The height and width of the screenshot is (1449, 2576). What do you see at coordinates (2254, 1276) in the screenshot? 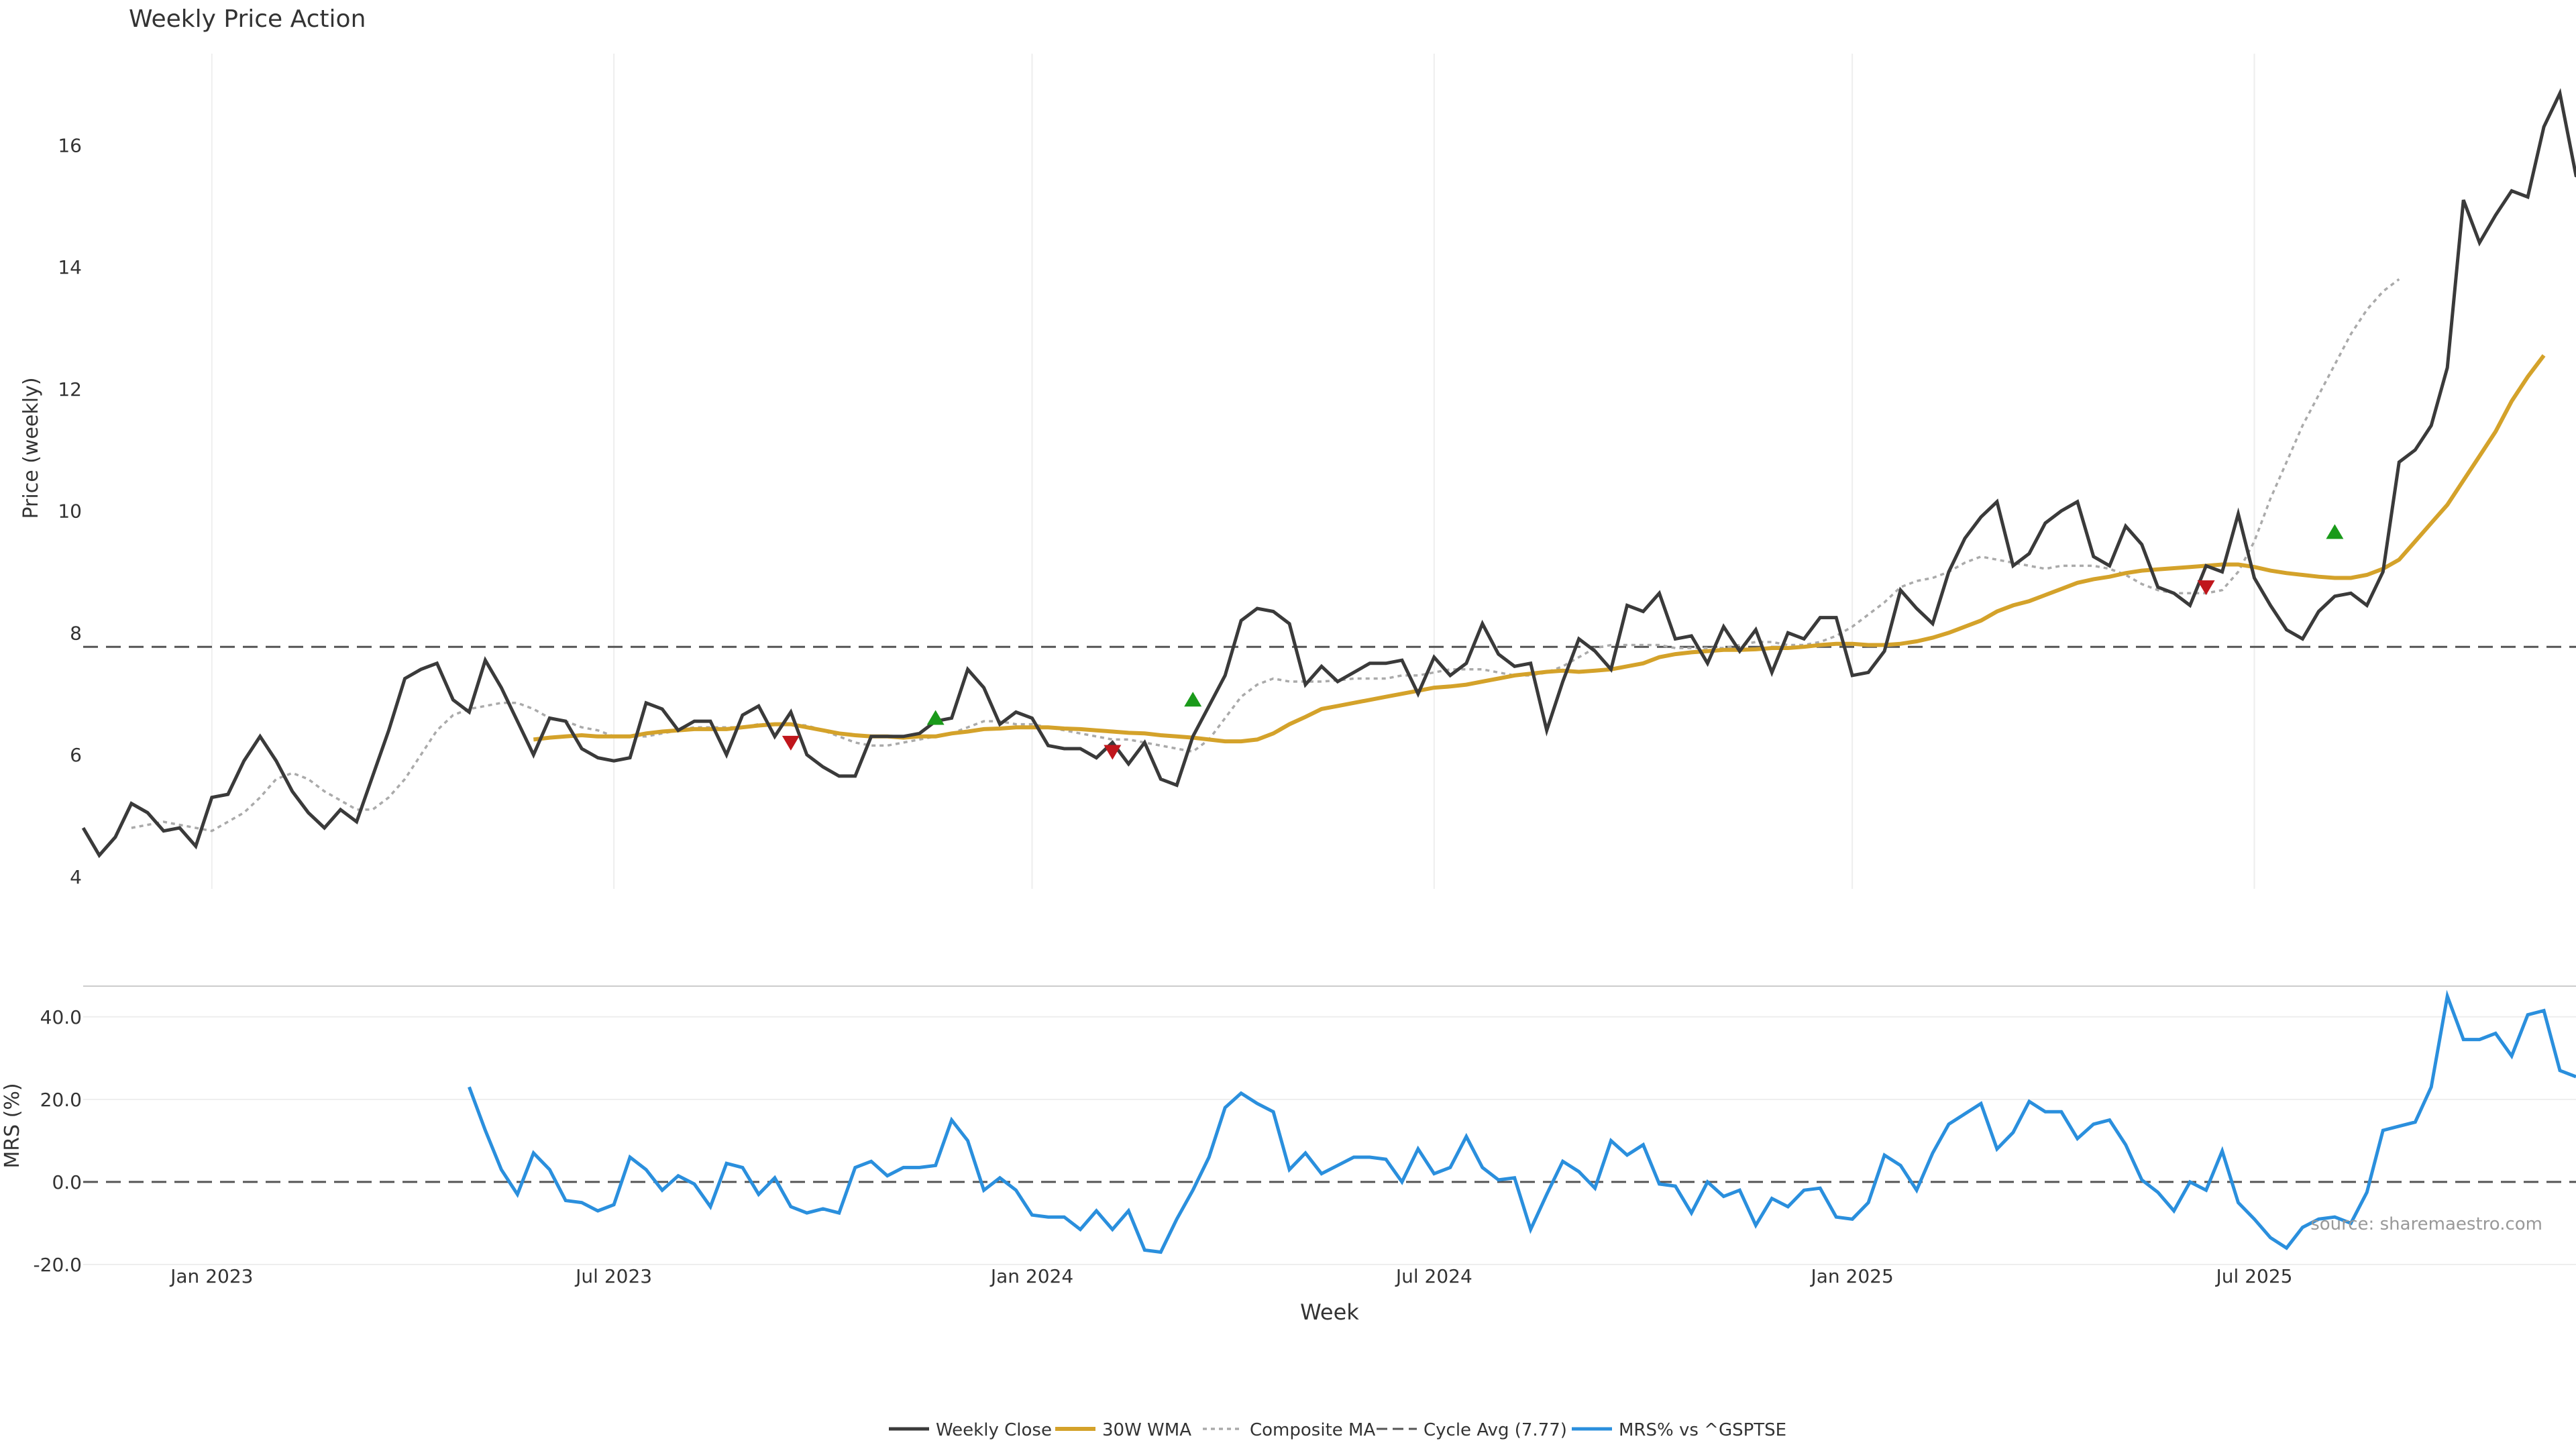
I see `x-tick-label: Jul 2025` at bounding box center [2254, 1276].